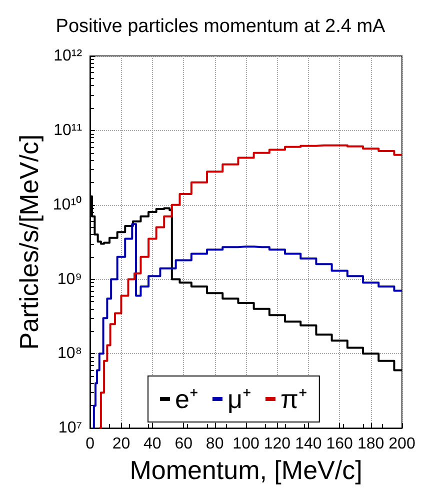 The width and height of the screenshot is (441, 496). What do you see at coordinates (370, 444) in the screenshot?
I see `x-tick-label: 180` at bounding box center [370, 444].